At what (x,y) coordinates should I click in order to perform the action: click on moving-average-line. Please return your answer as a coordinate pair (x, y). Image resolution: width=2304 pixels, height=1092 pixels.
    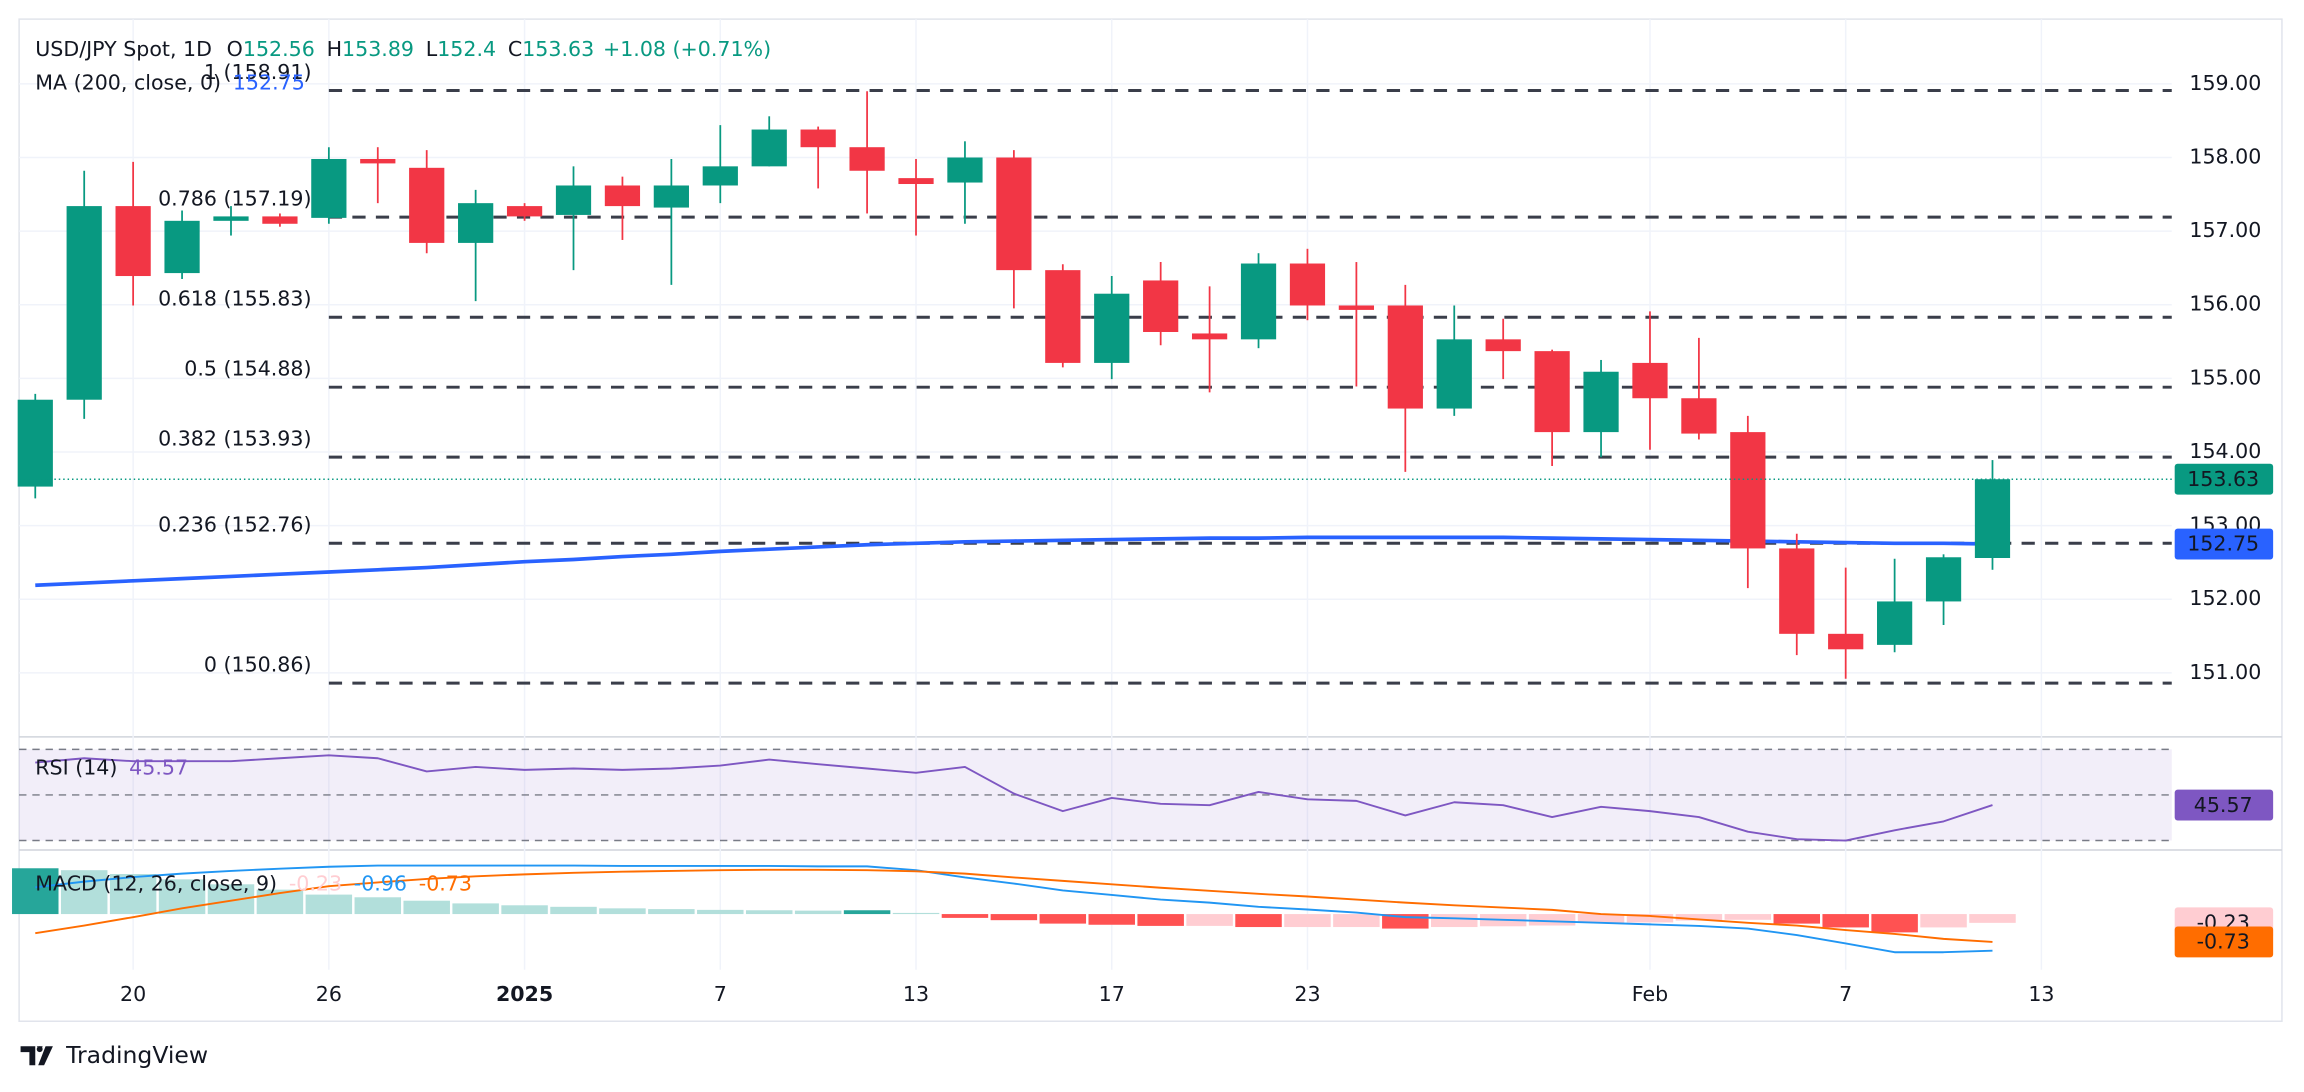
    Looking at the image, I should click on (1014, 561).